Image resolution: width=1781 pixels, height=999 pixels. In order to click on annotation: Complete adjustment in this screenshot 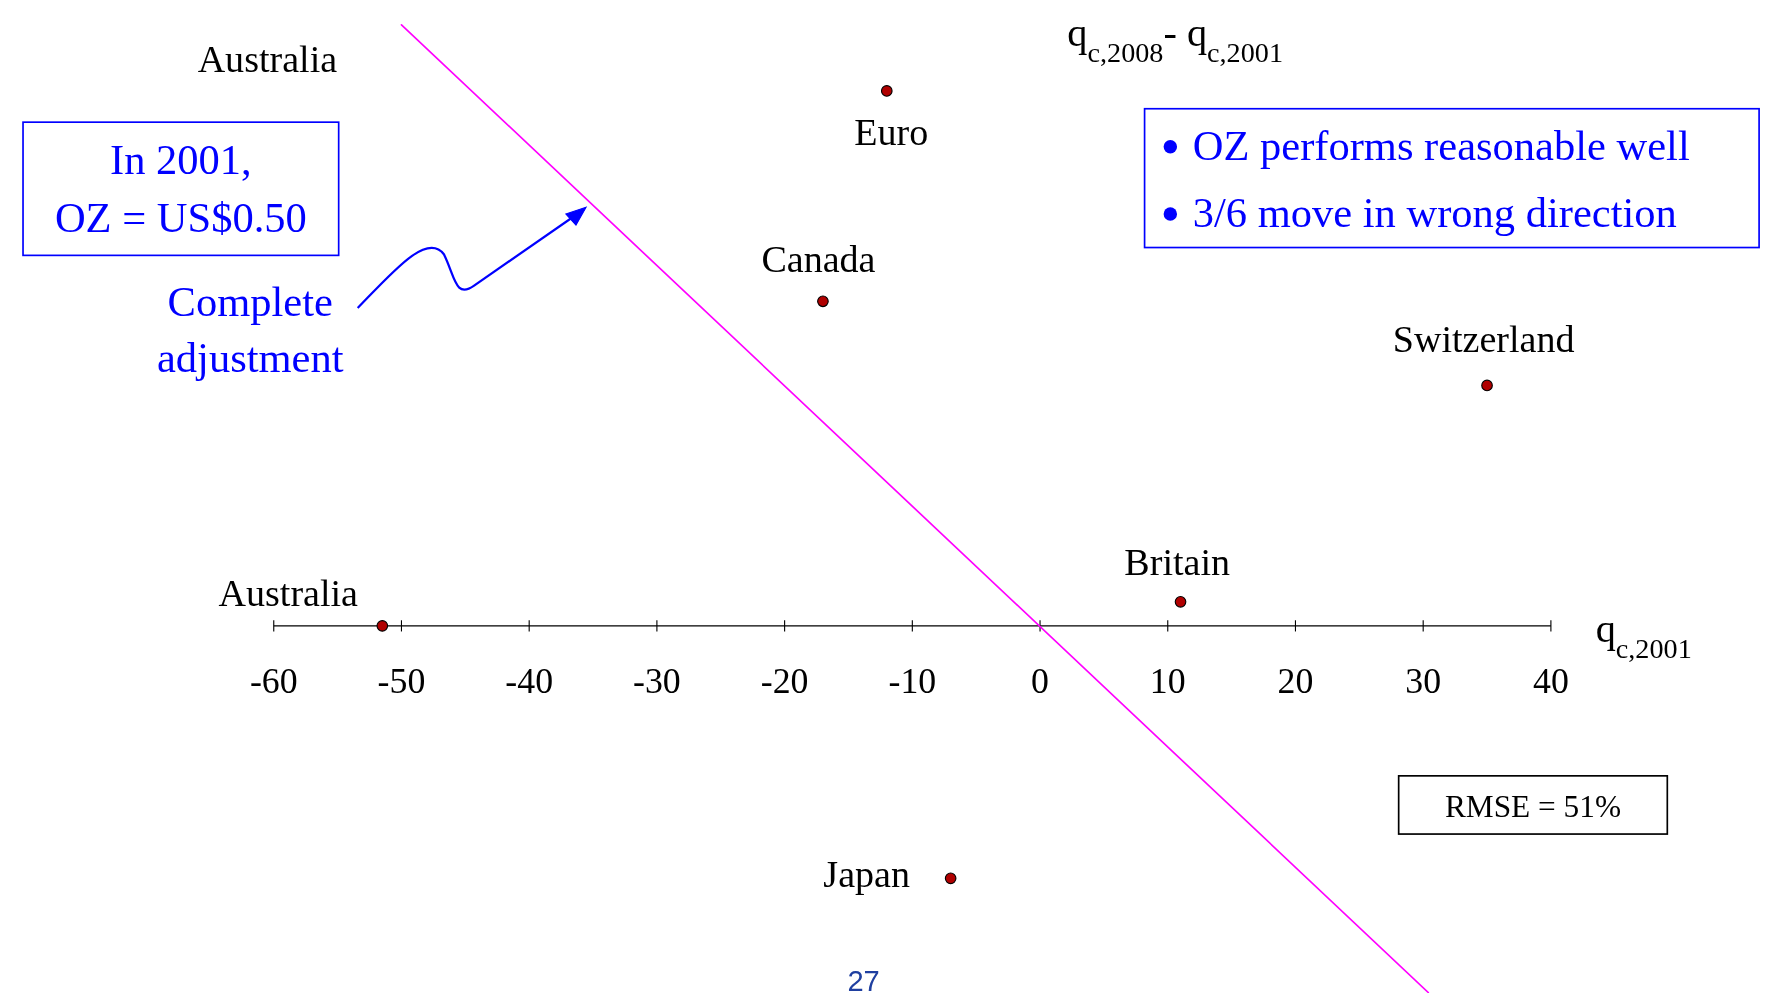, I will do `click(250, 329)`.